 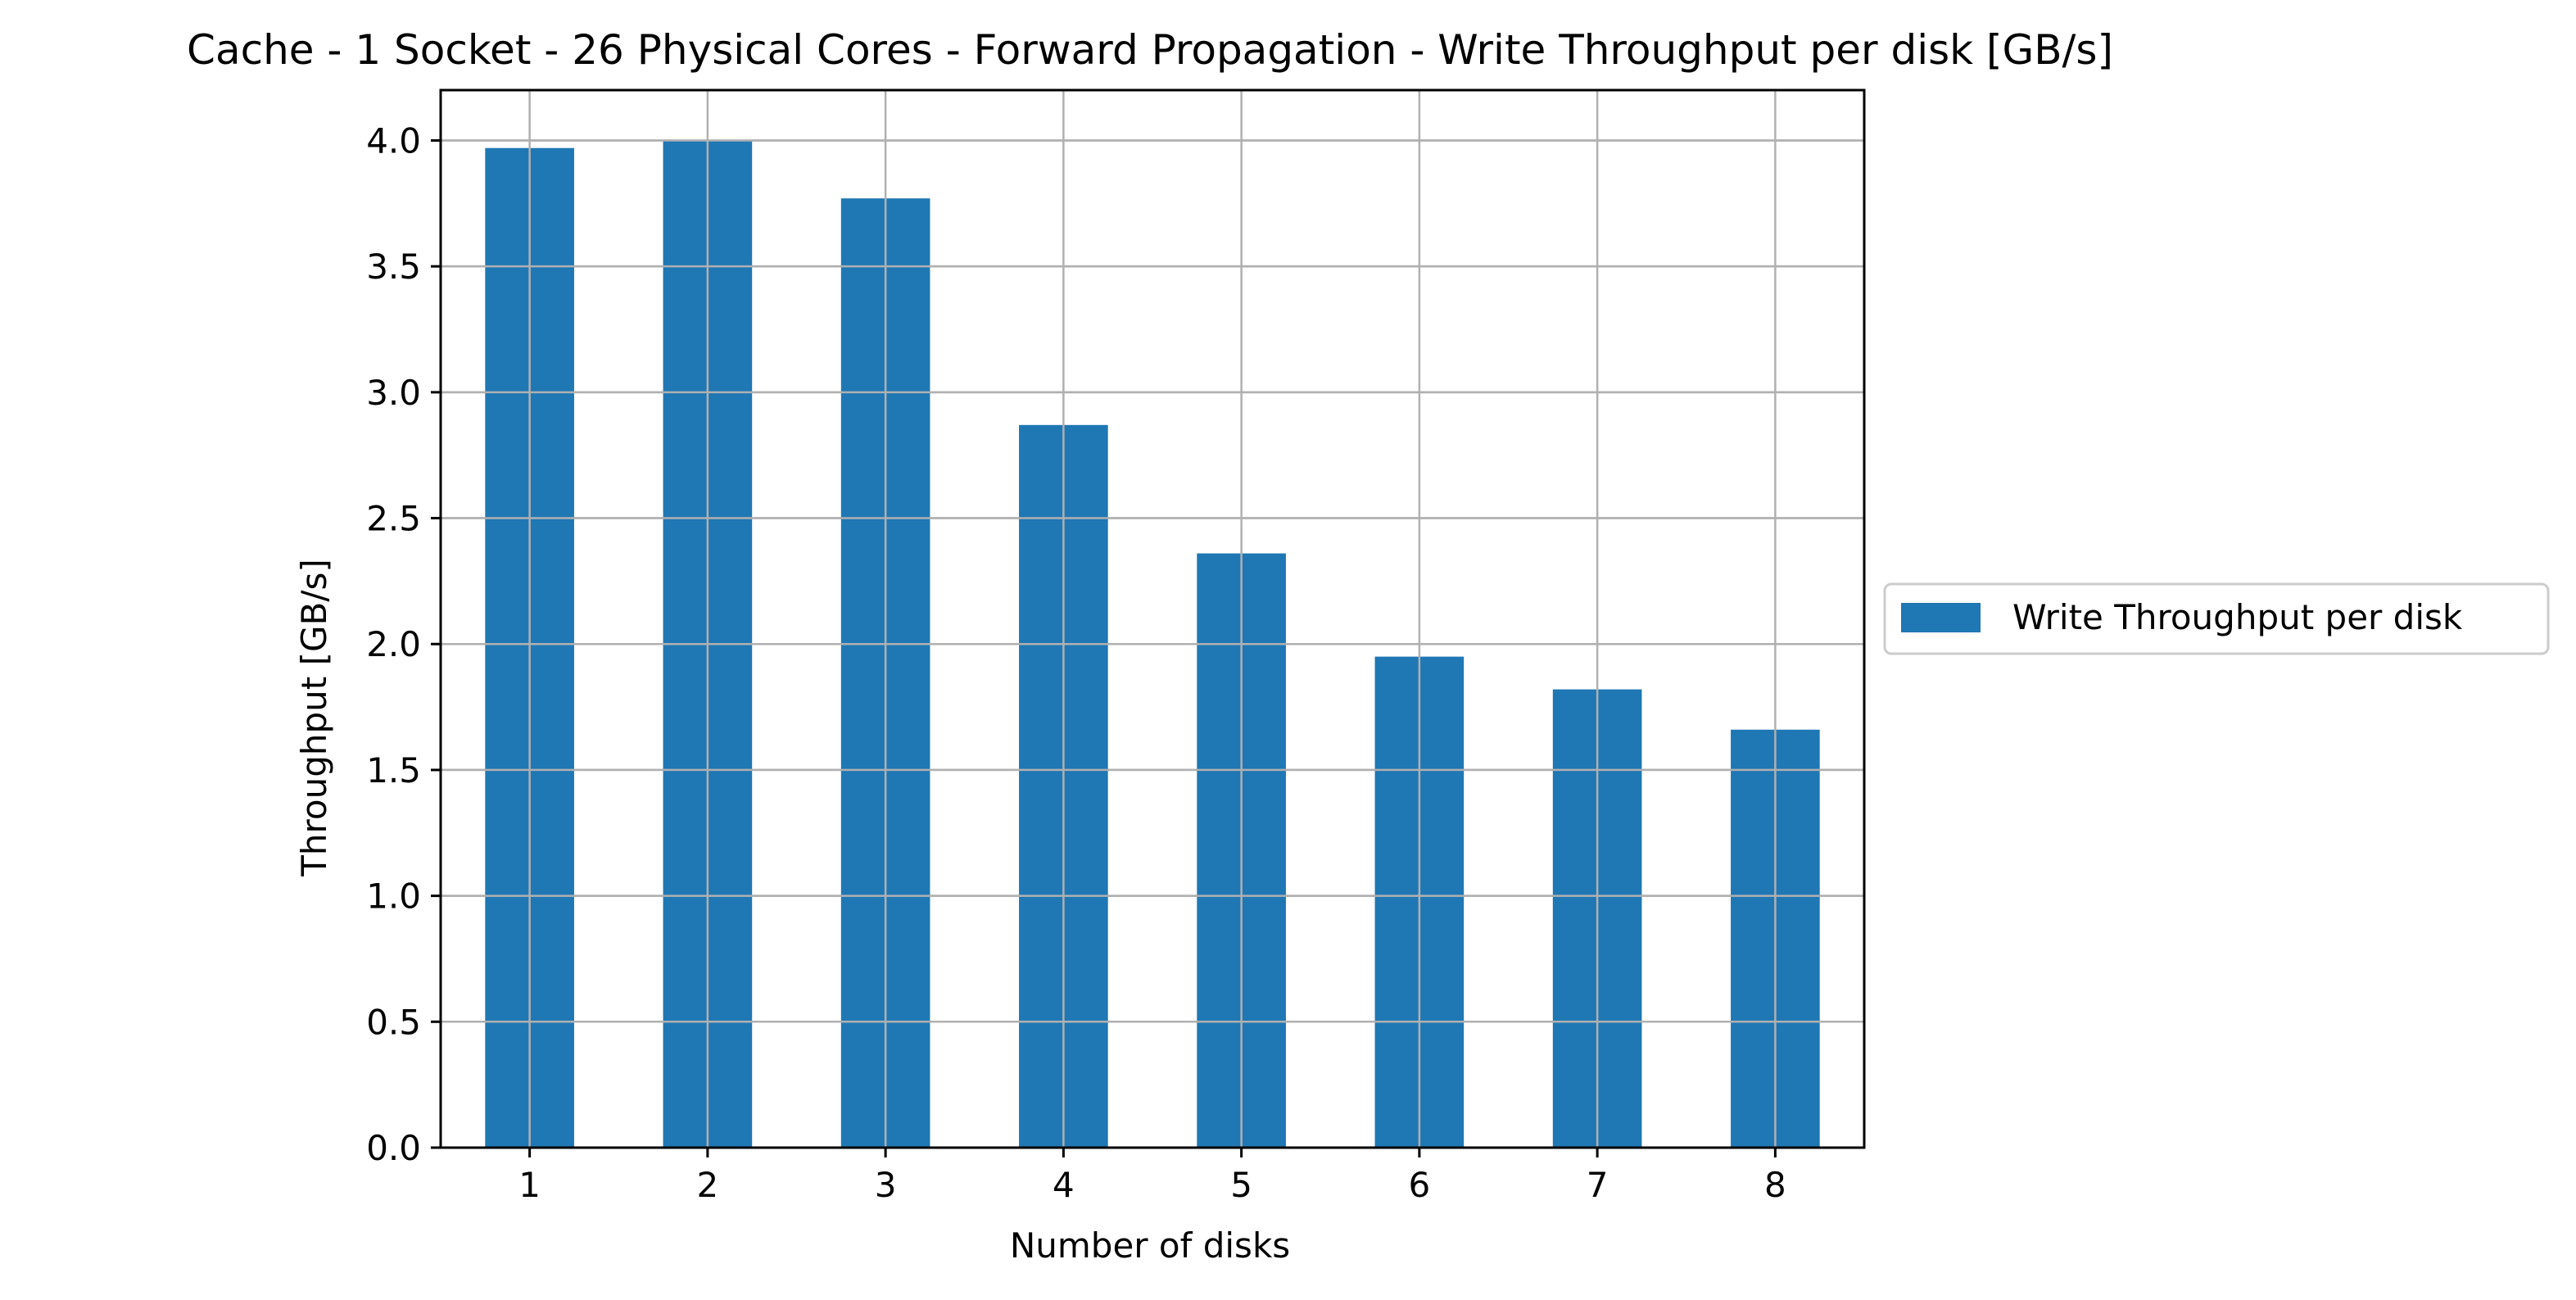 I want to click on y-axis-ticks: 0.0 0.5 1.0 1.5 2.0 2.5 3.0 3.5 4.0, so click(x=403, y=644).